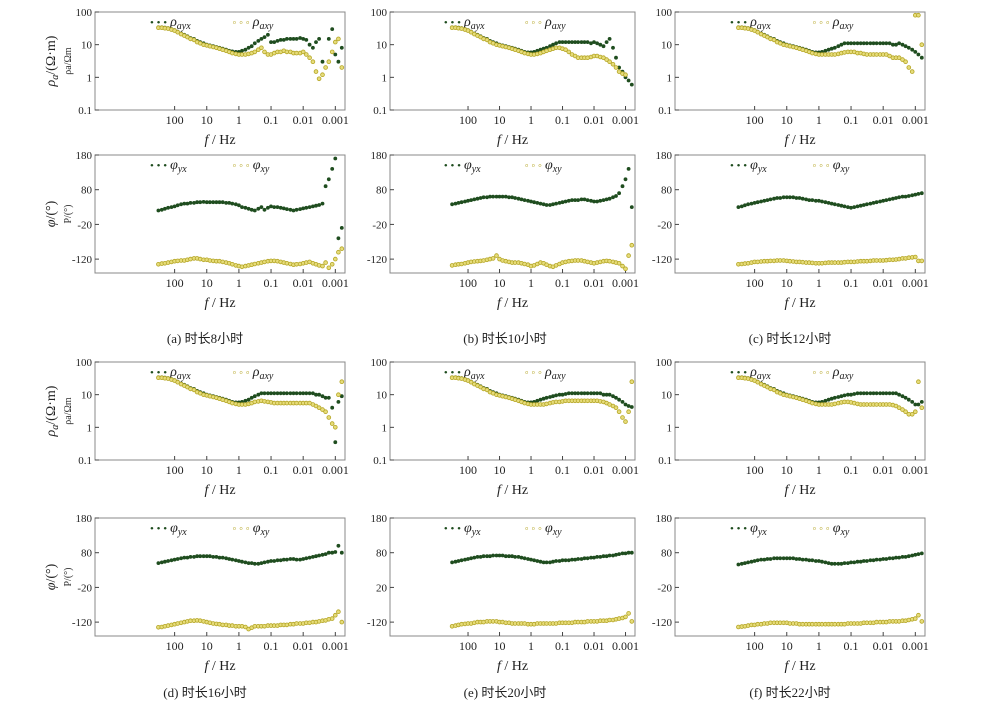  Describe the element at coordinates (379, 156) in the screenshot. I see `y-tick-label: 180` at that location.